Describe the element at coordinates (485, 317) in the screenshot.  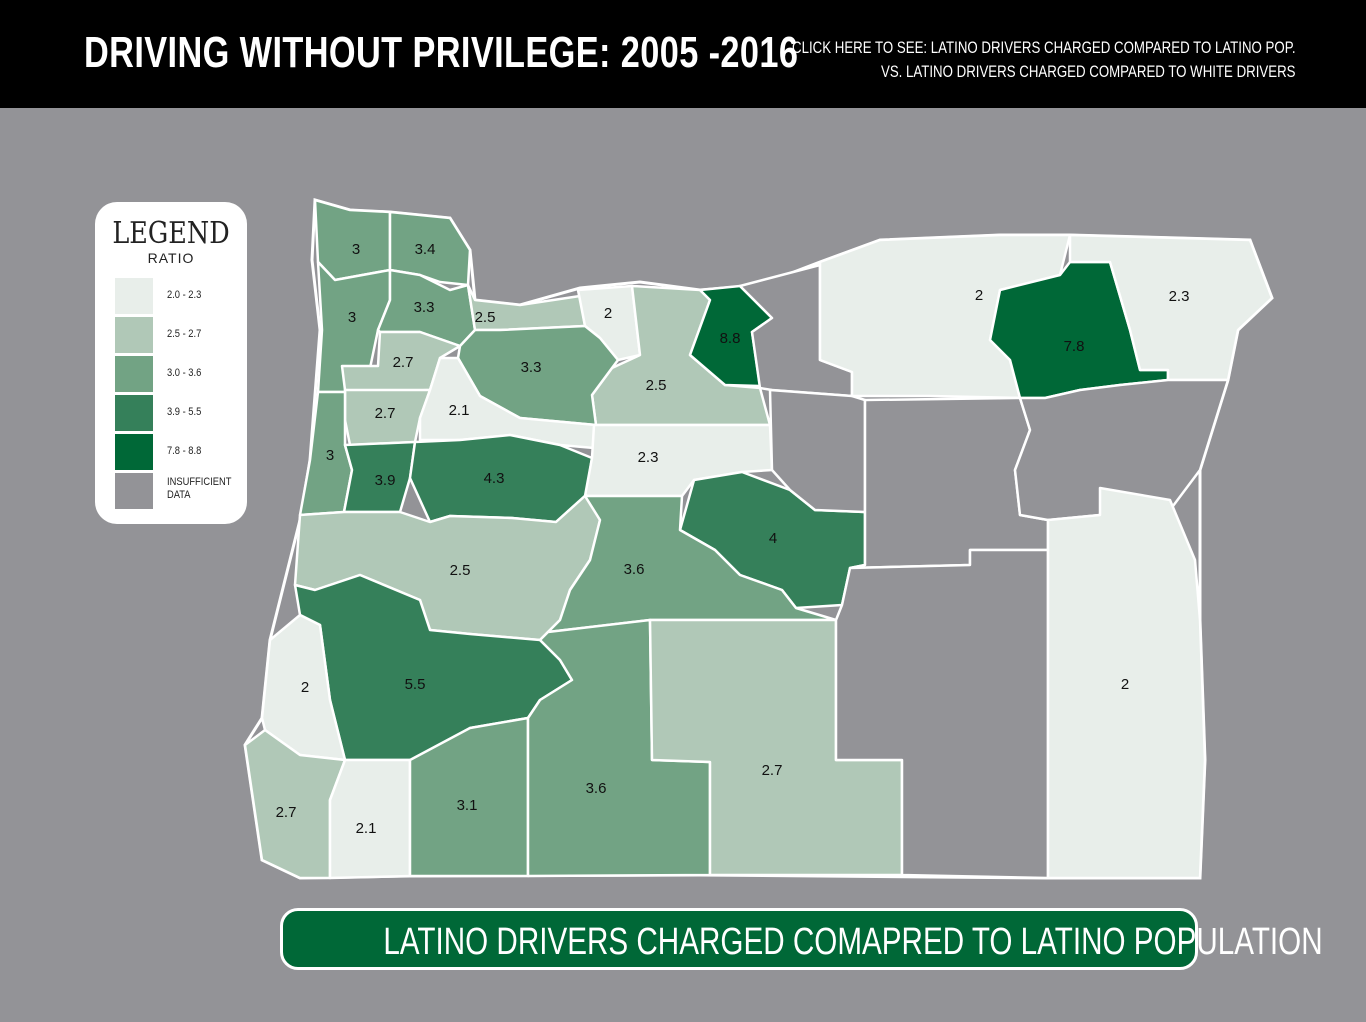
I see `label-multnomah: 2.5` at that location.